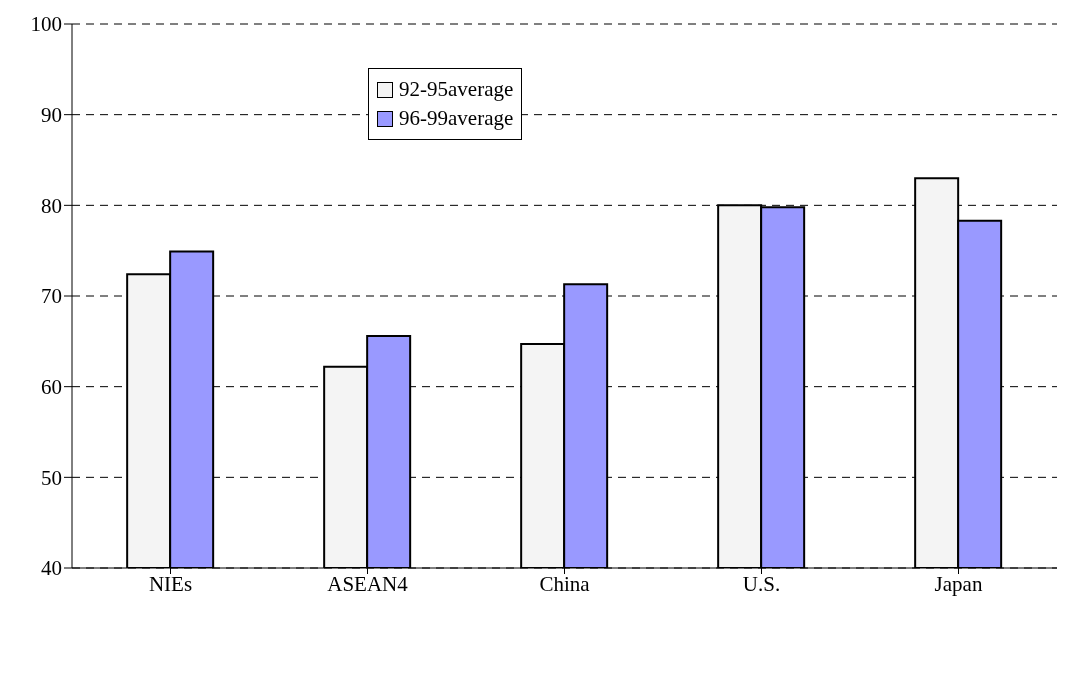 Image resolution: width=1071 pixels, height=694 pixels. What do you see at coordinates (170, 583) in the screenshot?
I see `x-tick-label: NIEs` at bounding box center [170, 583].